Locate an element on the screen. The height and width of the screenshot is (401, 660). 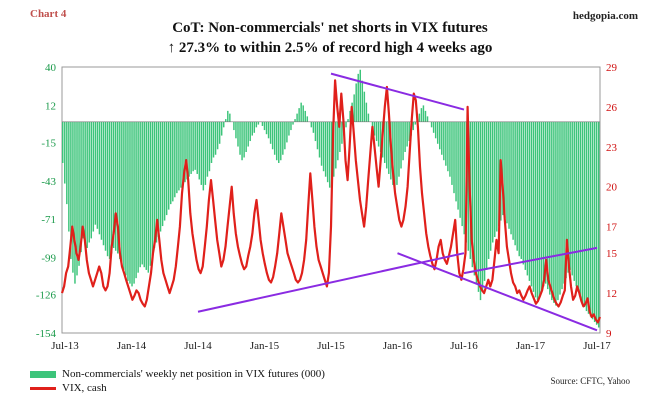
y-left-tick-label: -99 is located at coordinates (48, 259).